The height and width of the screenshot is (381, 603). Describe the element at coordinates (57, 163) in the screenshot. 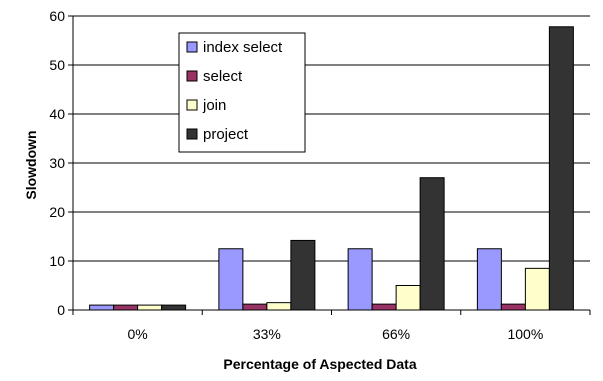

I see `y-tick-label: 30` at that location.